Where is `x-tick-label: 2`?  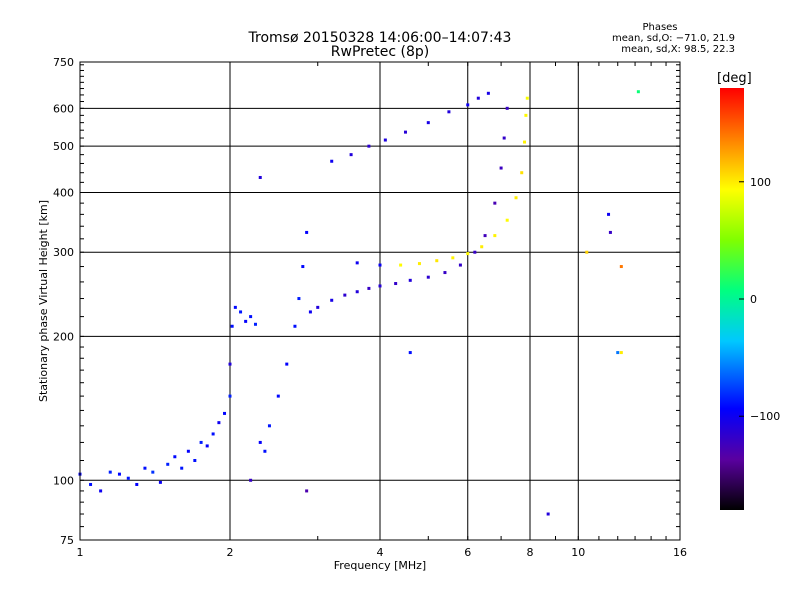
x-tick-label: 2 is located at coordinates (230, 552).